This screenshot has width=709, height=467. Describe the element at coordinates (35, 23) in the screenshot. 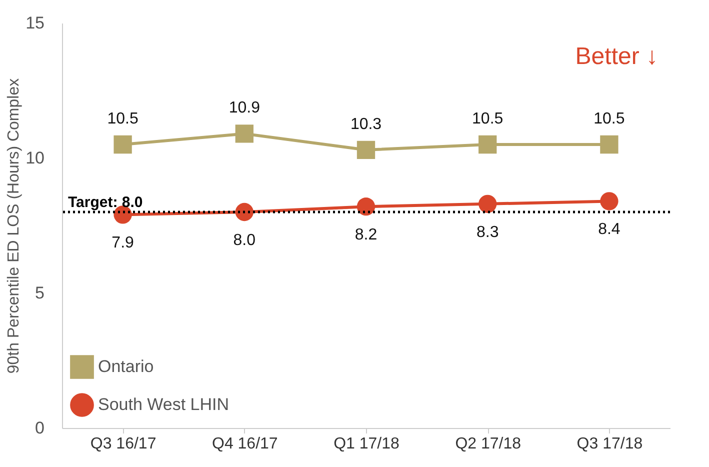

I see `y-tick-label: 15` at that location.